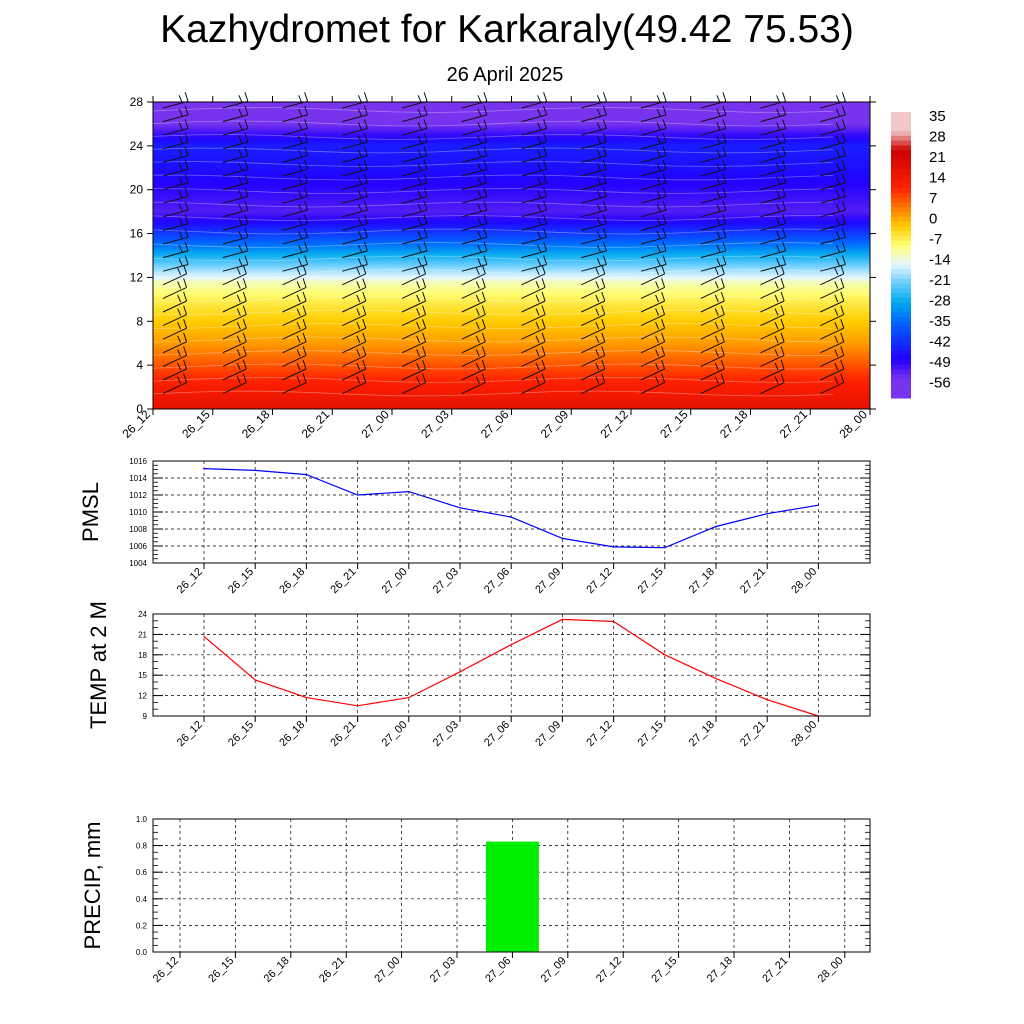  Describe the element at coordinates (435, 424) in the screenshot. I see `heatmap-x-tick-label: 27_03` at that location.